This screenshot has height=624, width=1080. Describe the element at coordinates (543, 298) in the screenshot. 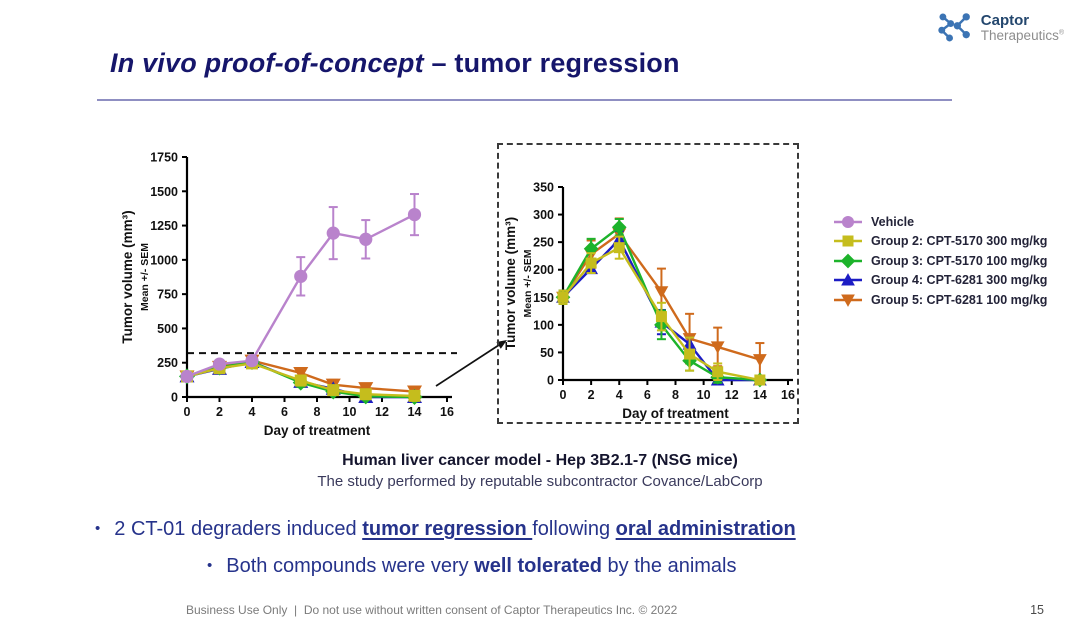

I see `svg-text: 150` at that location.